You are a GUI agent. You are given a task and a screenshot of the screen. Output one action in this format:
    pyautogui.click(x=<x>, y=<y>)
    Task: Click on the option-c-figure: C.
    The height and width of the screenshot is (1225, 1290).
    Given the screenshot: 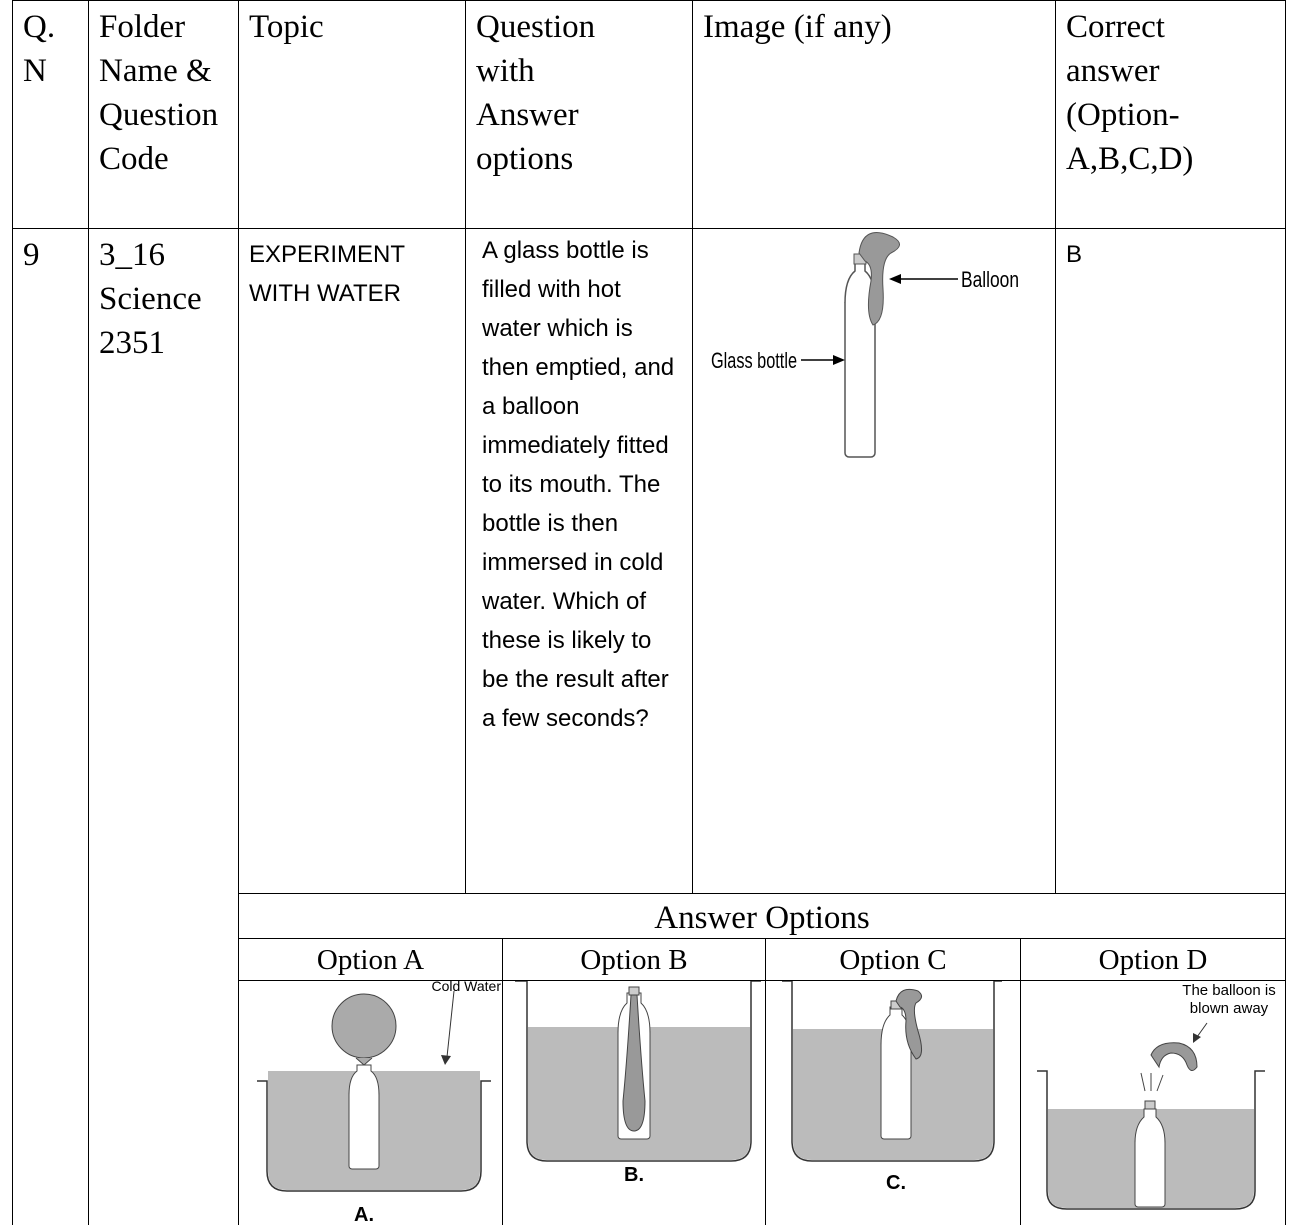 What is the action you would take?
    pyautogui.click(x=892, y=1087)
    